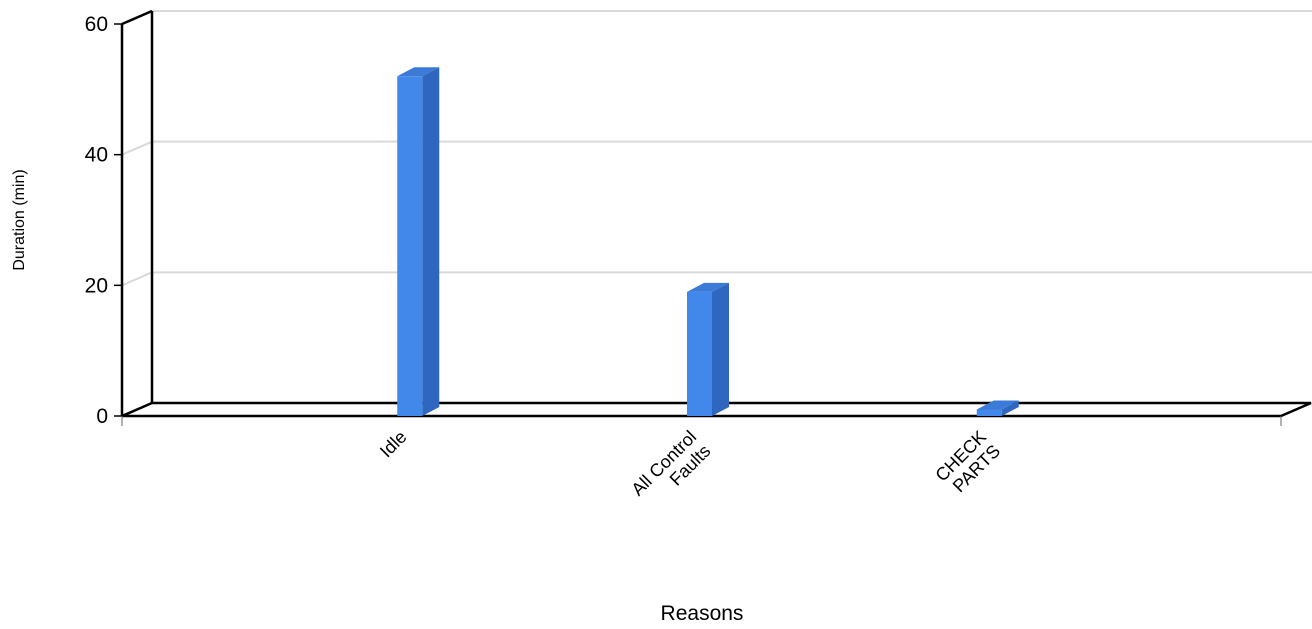 The height and width of the screenshot is (629, 1312). I want to click on y-tick-label: 20, so click(96, 285).